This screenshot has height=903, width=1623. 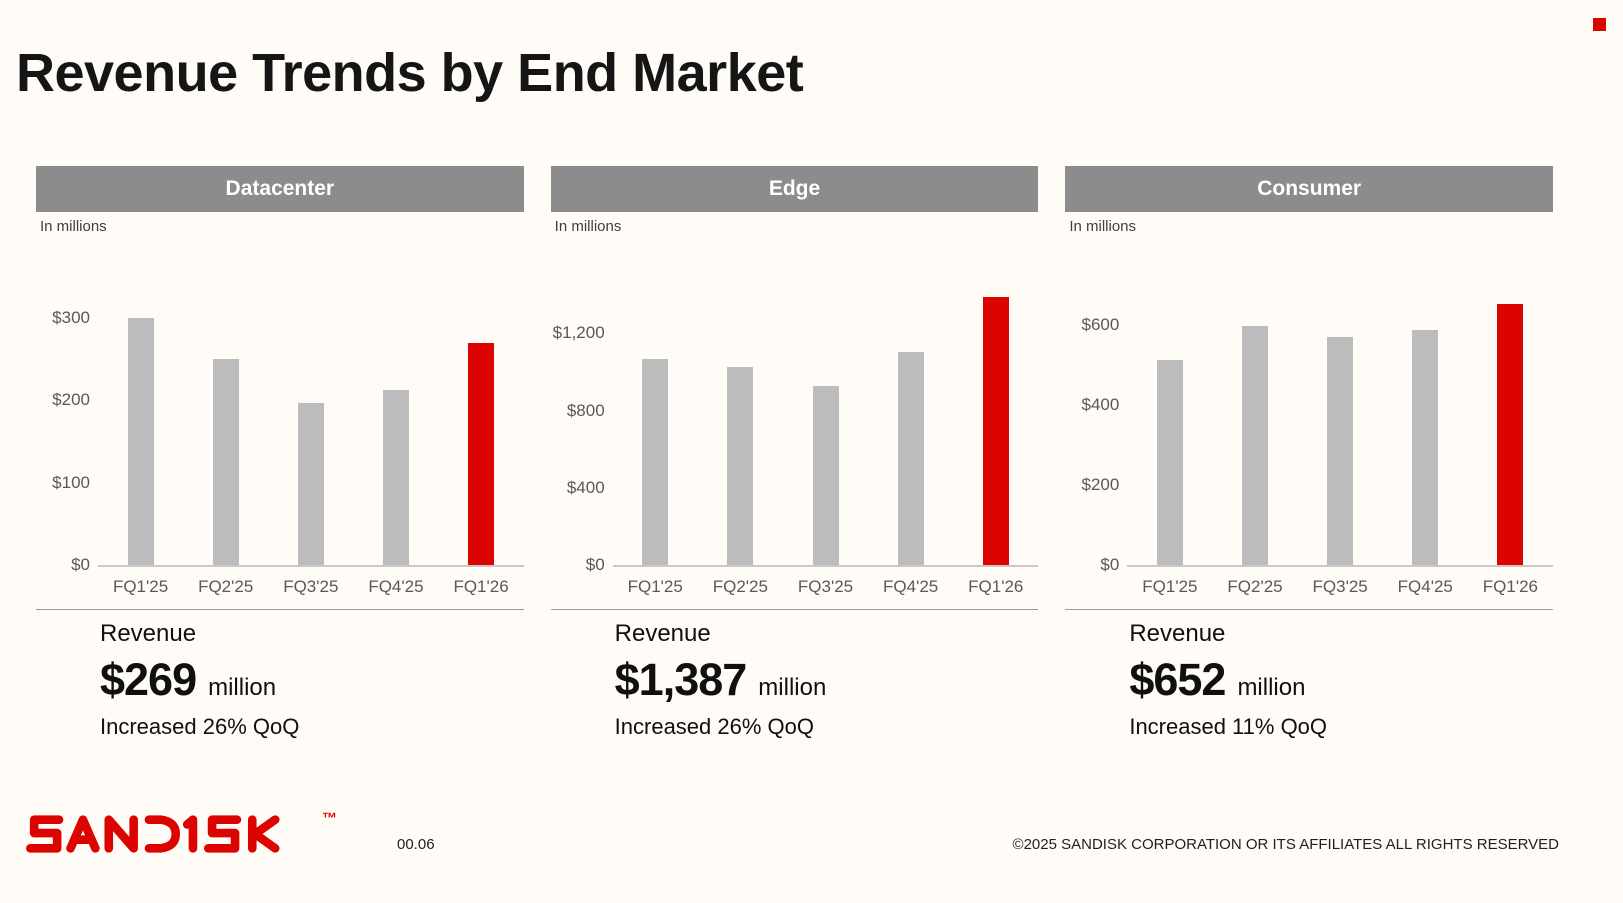 I want to click on panel-header-datacenter: Datacenter, so click(x=280, y=189).